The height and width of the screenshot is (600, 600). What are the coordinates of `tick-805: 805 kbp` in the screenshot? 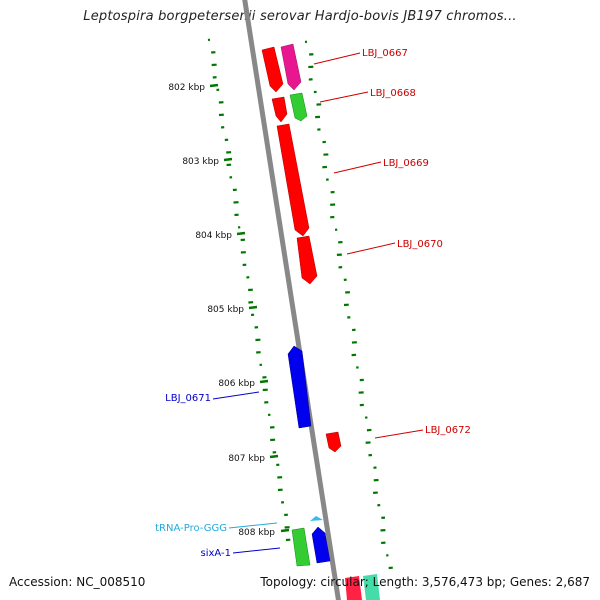 It's located at (232, 310).